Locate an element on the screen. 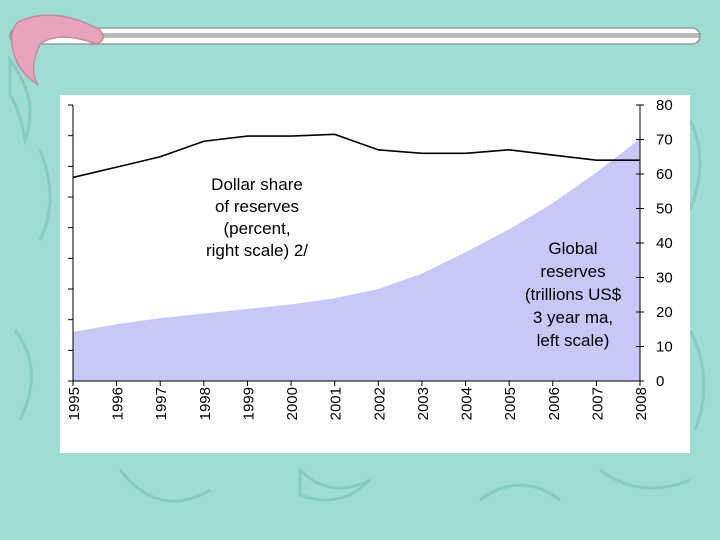  global-reserves-annotation-line: 3 year ma, is located at coordinates (573, 317).